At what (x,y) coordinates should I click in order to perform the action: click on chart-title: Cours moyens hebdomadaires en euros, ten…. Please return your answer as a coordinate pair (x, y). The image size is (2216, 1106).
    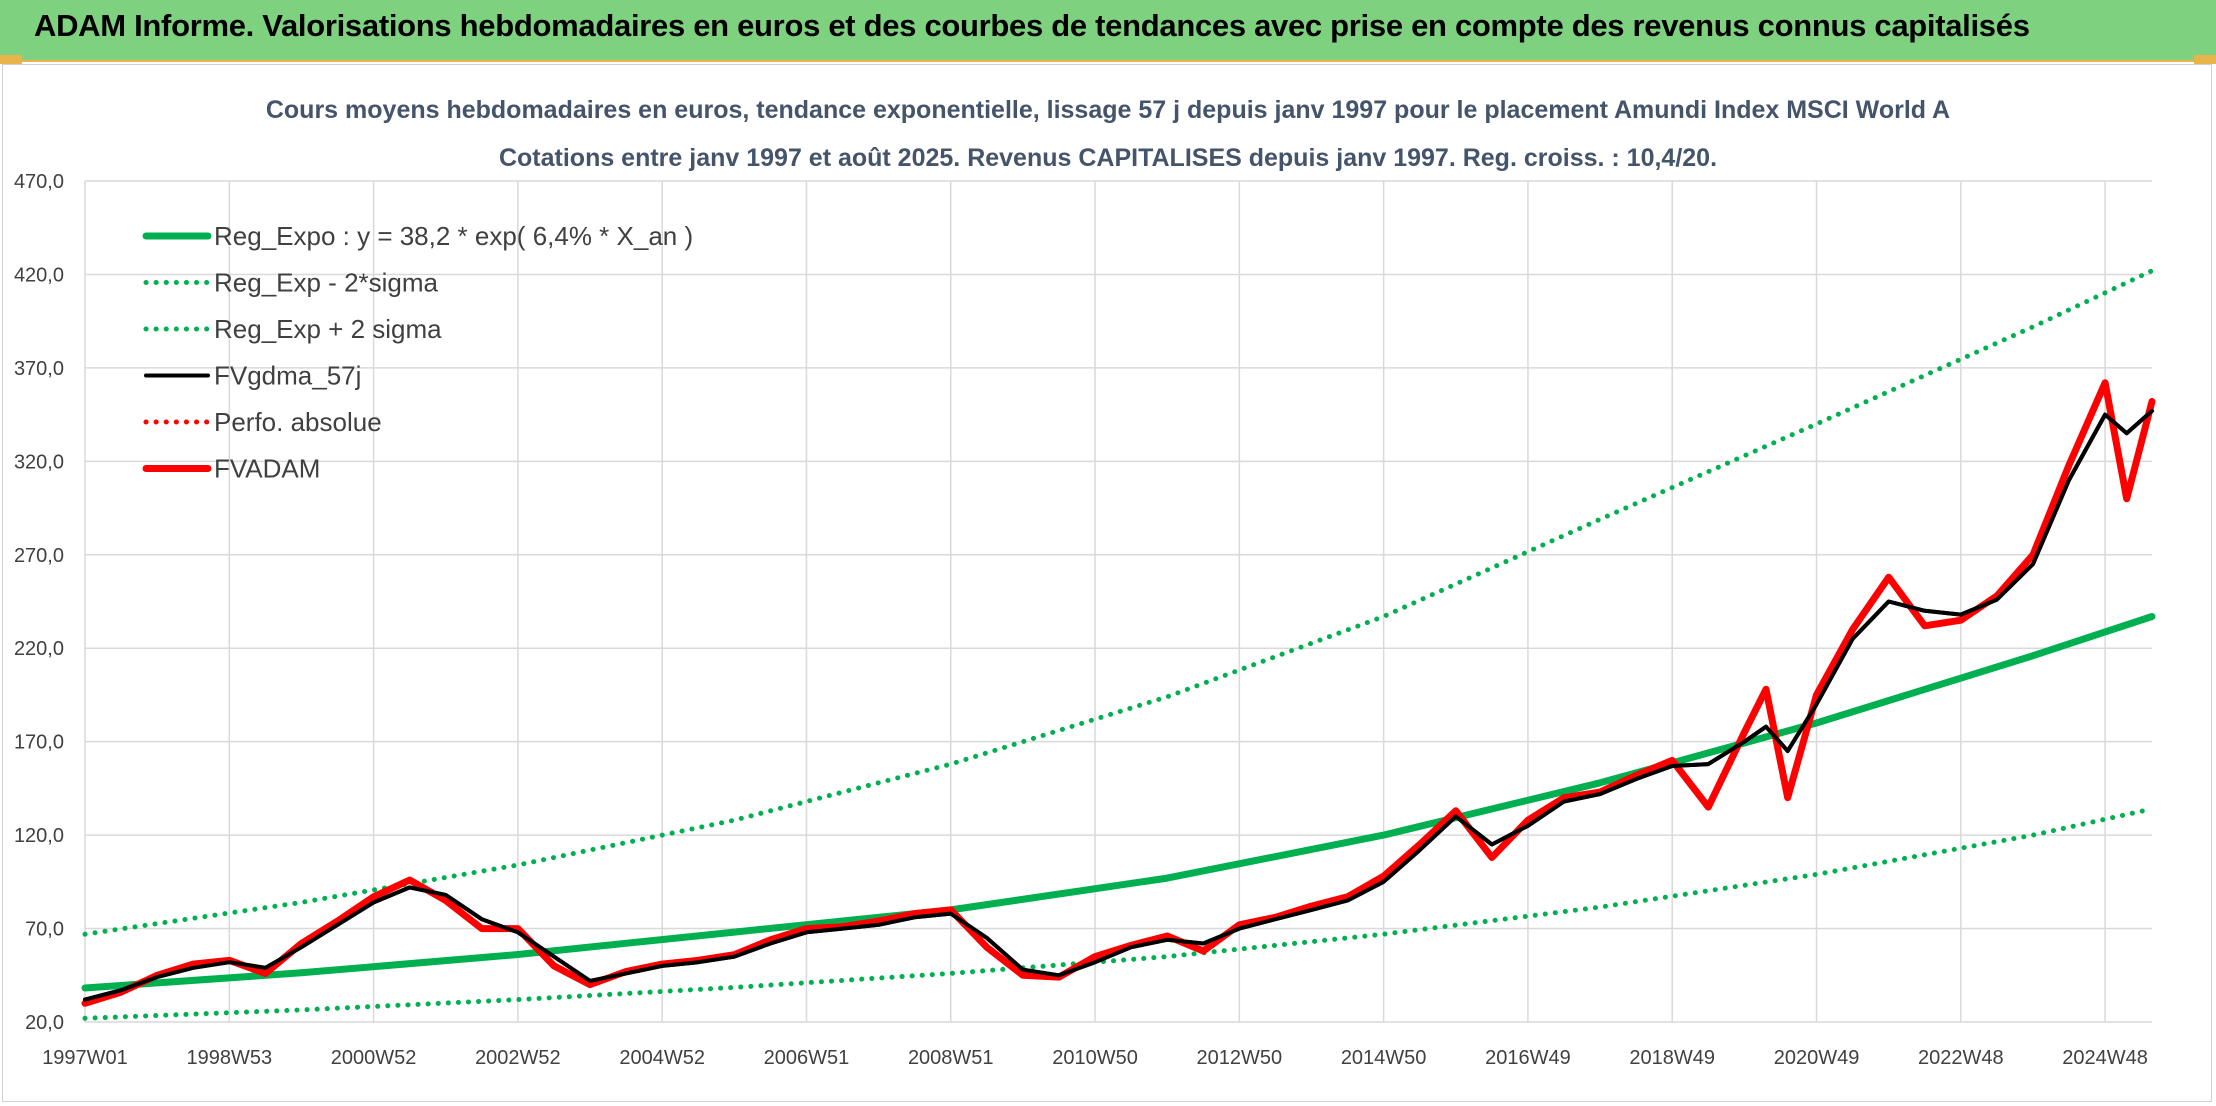
    Looking at the image, I should click on (1108, 110).